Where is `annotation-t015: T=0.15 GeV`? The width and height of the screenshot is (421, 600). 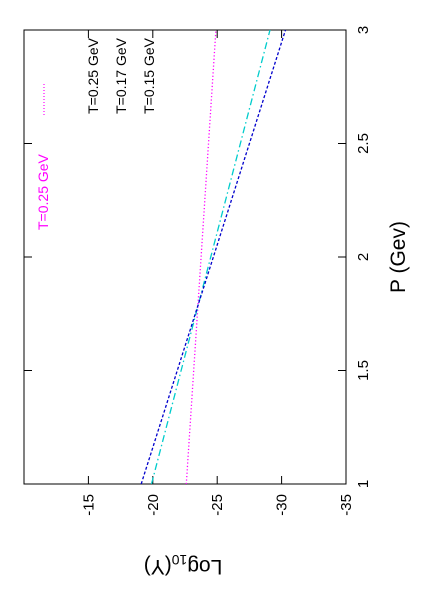
annotation-t015: T=0.15 GeV is located at coordinates (149, 75).